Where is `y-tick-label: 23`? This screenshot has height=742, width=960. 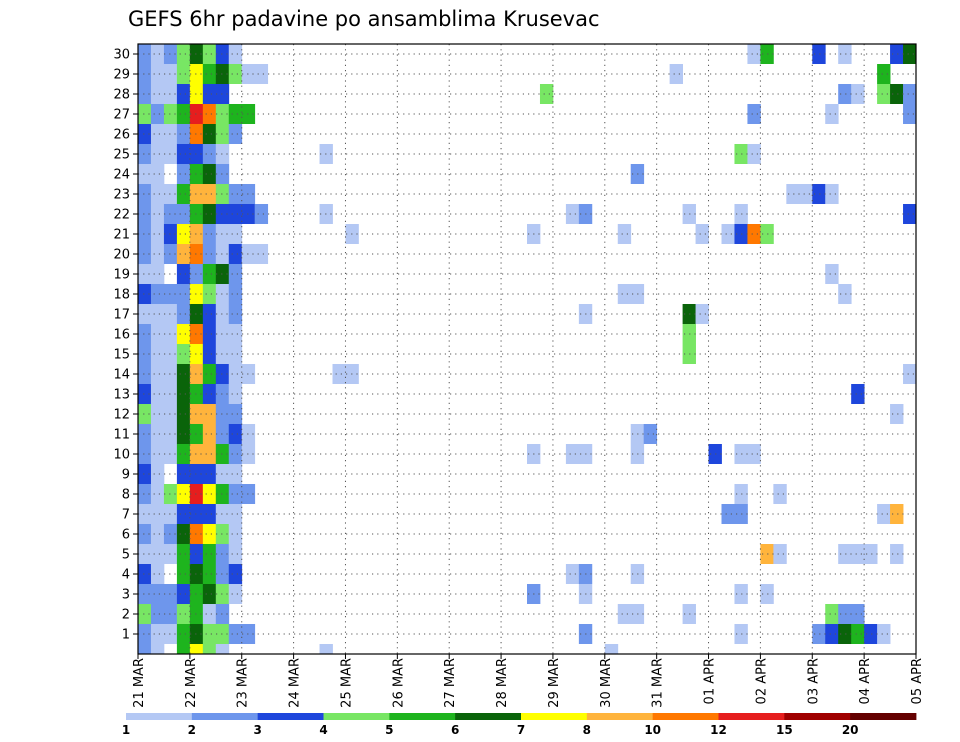 y-tick-label: 23 is located at coordinates (121, 195).